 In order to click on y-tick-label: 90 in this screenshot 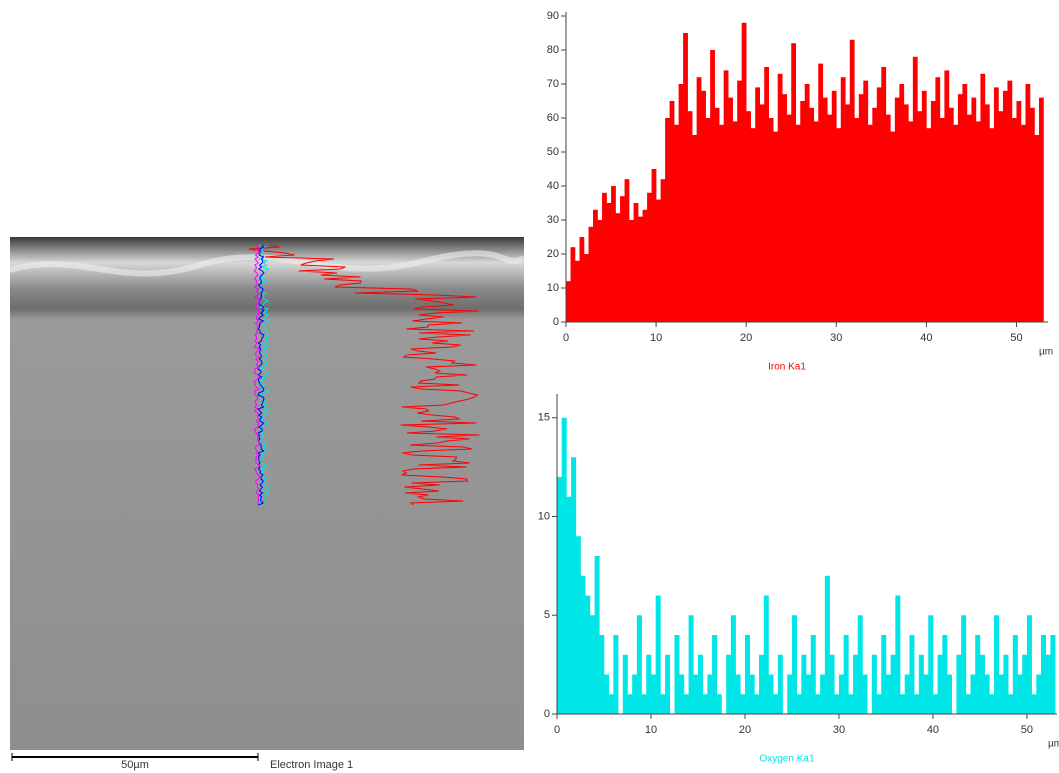, I will do `click(553, 16)`.